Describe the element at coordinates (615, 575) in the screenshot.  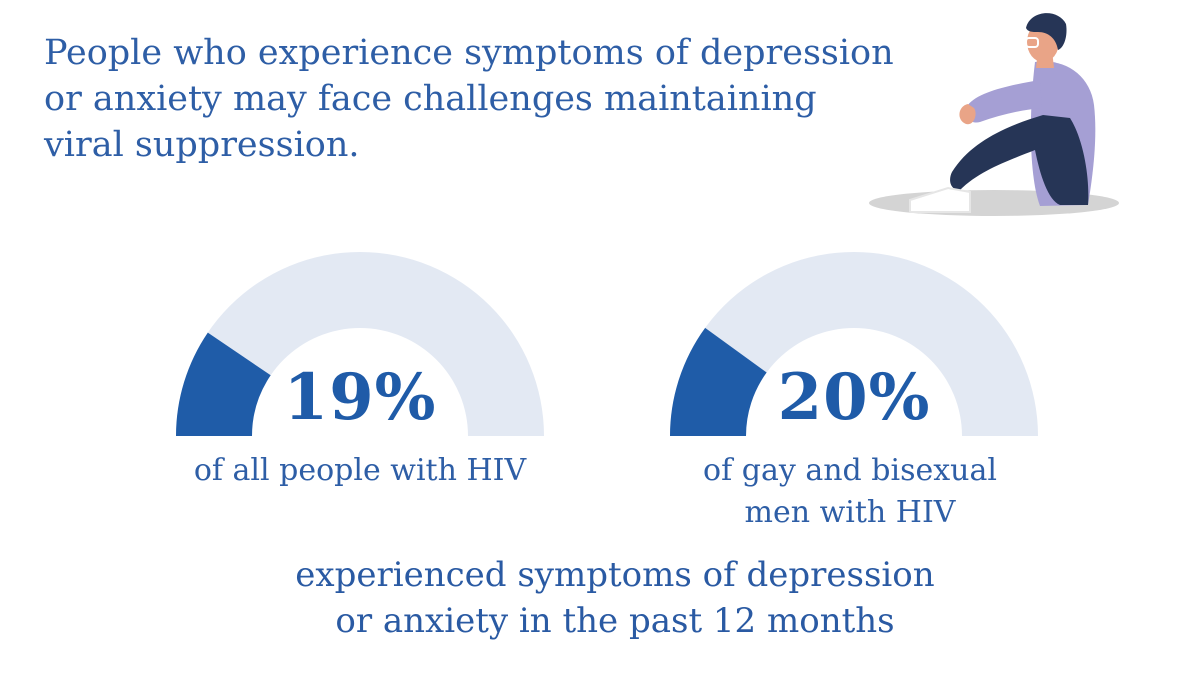
I see `footer-line-1: experienced symptoms of depression` at that location.